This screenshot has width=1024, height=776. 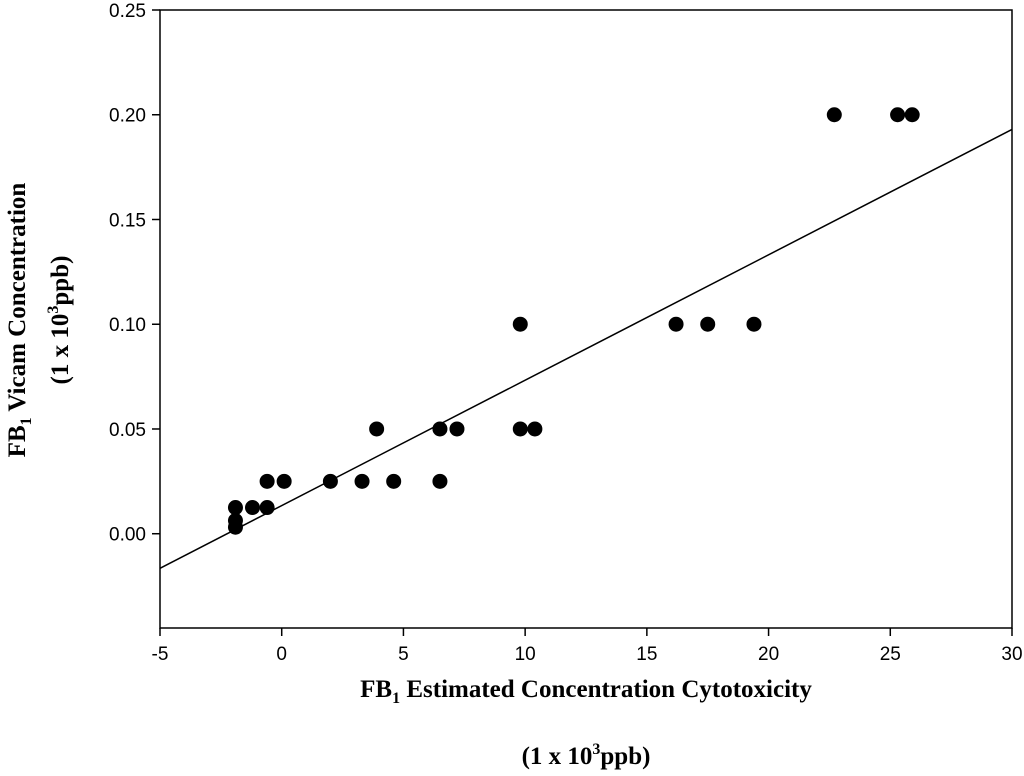 What do you see at coordinates (127, 116) in the screenshot?
I see `y-tick-label: 0.20` at bounding box center [127, 116].